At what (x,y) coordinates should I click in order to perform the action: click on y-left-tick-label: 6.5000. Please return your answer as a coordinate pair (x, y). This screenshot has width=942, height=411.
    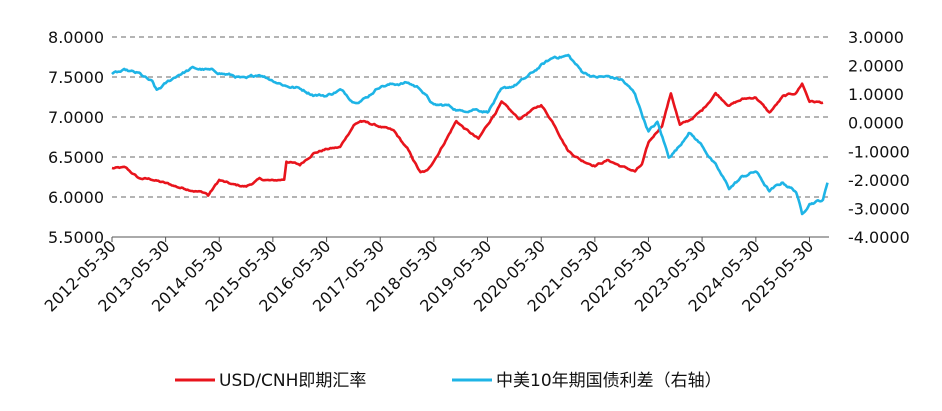
    Looking at the image, I should click on (76, 157).